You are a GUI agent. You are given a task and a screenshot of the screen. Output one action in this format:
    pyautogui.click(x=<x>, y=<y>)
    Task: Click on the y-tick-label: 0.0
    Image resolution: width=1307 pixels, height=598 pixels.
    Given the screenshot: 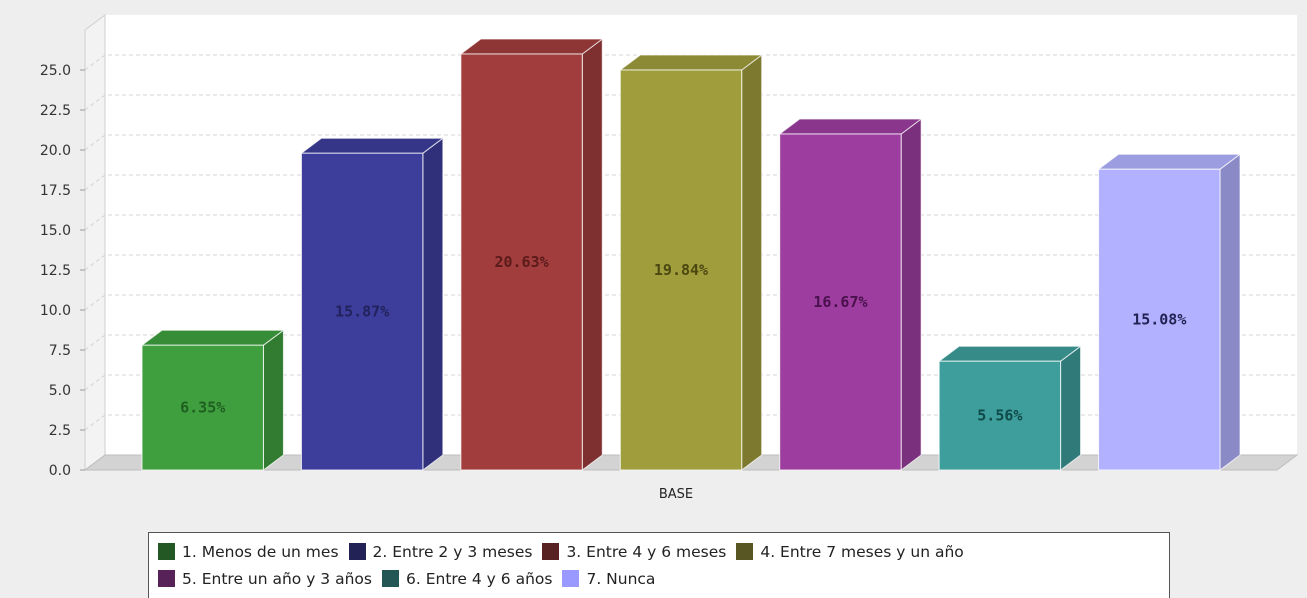 What is the action you would take?
    pyautogui.click(x=60, y=471)
    